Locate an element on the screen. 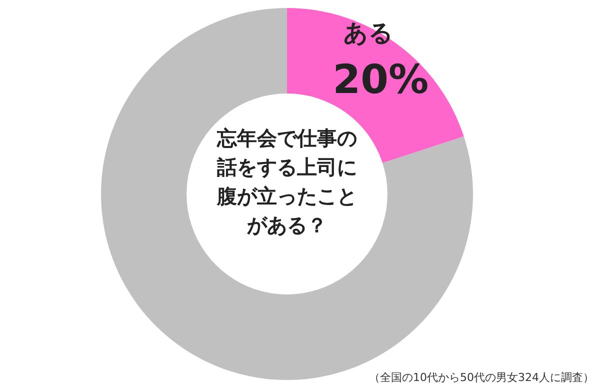 Image resolution: width=600 pixels, height=388 pixels. text: 忘年会で仕事の話をする上司に腹が立ったことがある？ is located at coordinates (287, 182).